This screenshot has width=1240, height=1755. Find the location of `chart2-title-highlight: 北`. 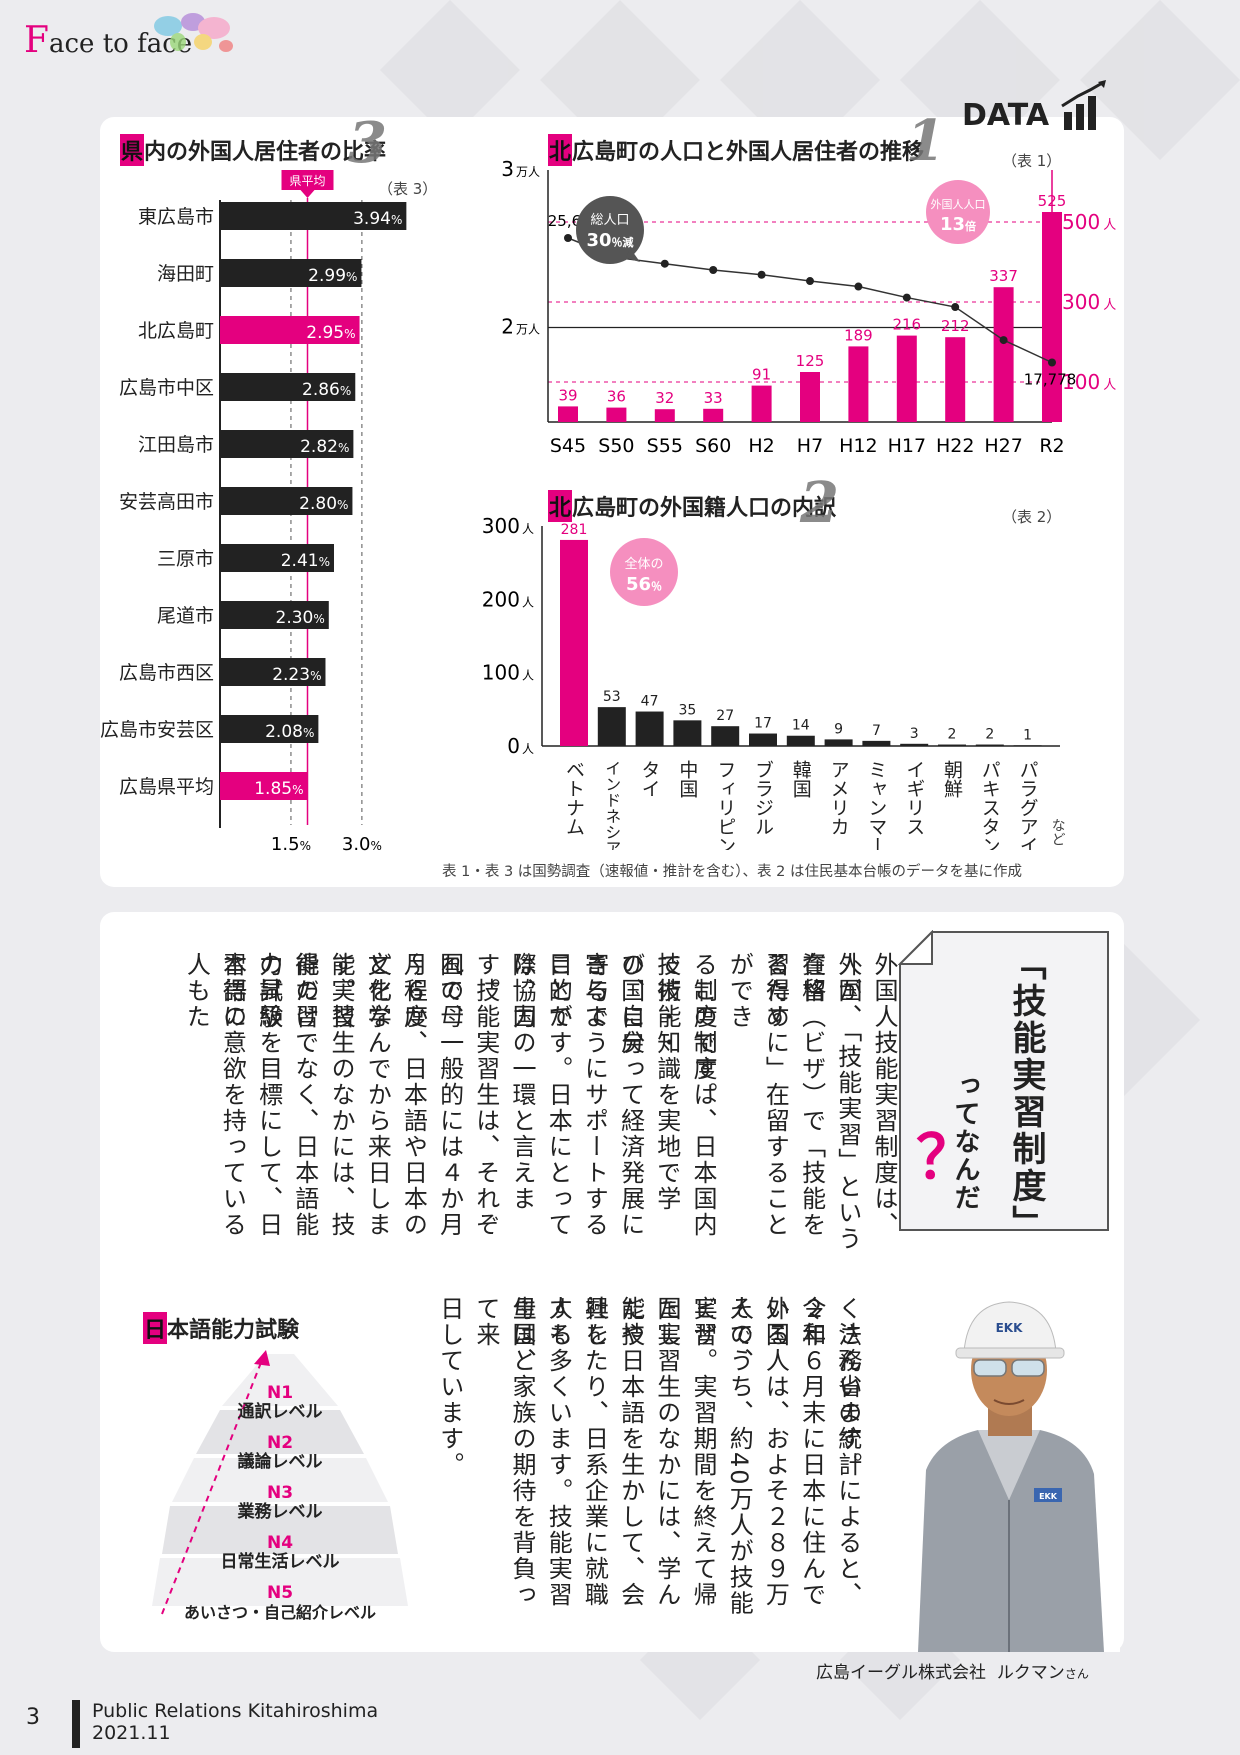

chart2-title-highlight: 北 is located at coordinates (560, 506).